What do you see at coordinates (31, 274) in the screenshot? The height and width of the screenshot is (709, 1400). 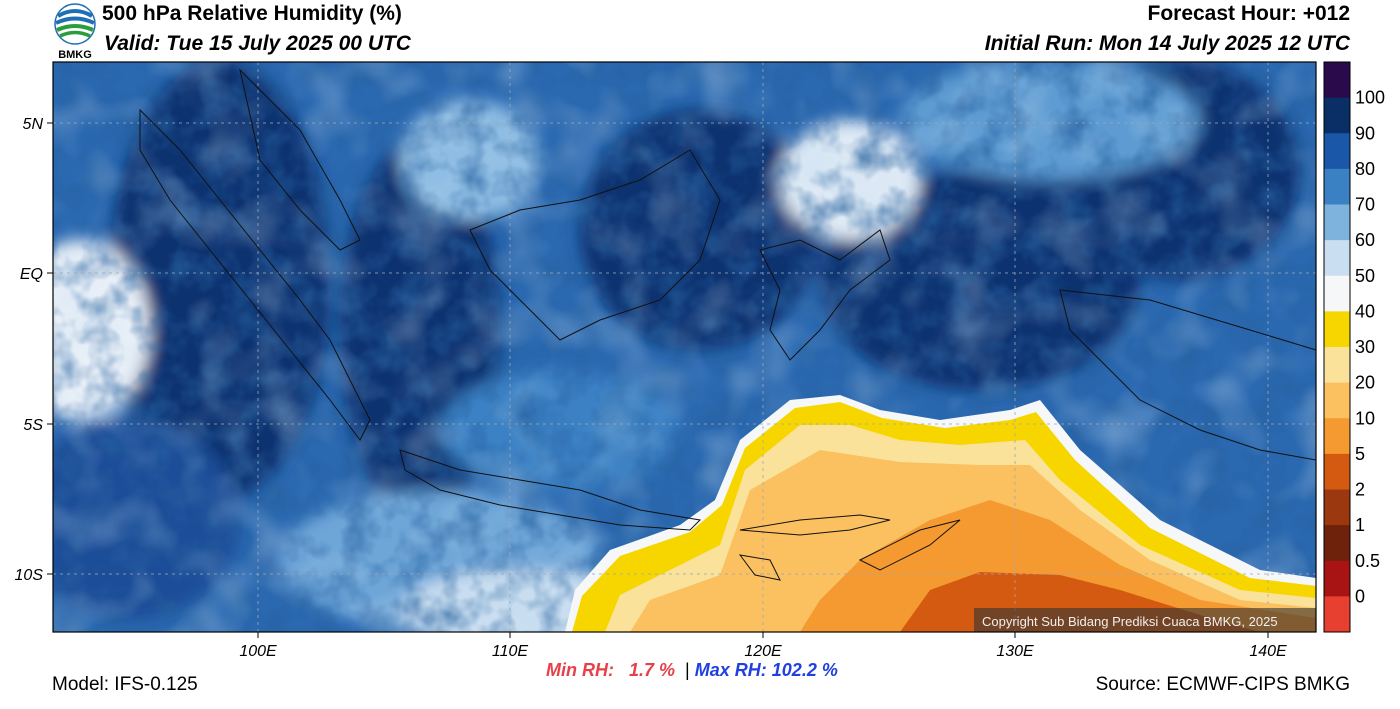 I see `y-tick-eq: EQ` at bounding box center [31, 274].